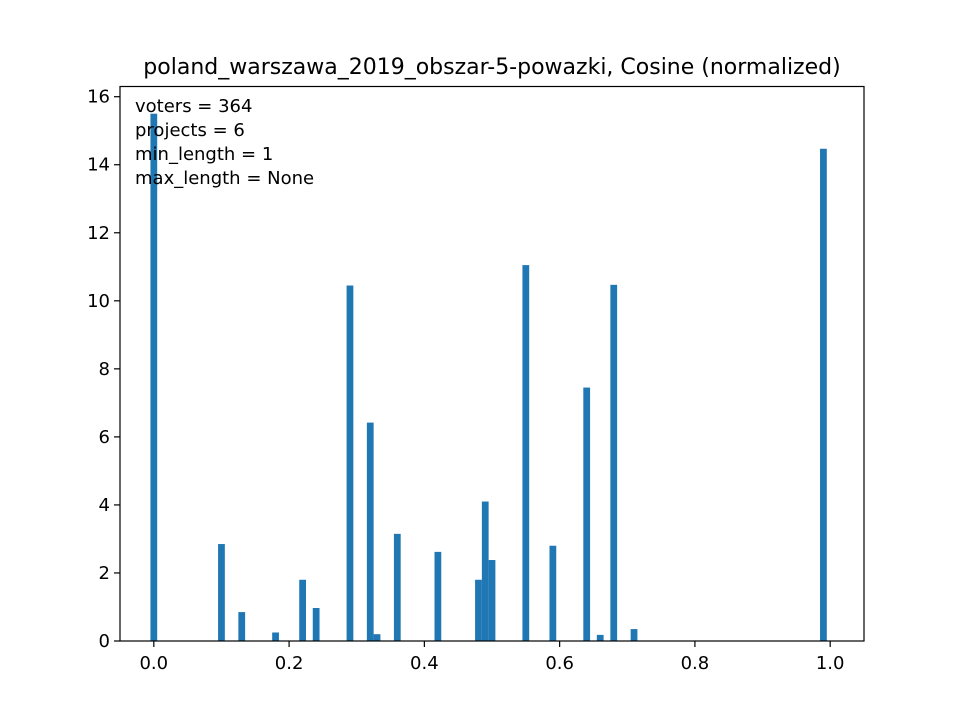  Describe the element at coordinates (104, 437) in the screenshot. I see `y-tick-label: 6` at that location.